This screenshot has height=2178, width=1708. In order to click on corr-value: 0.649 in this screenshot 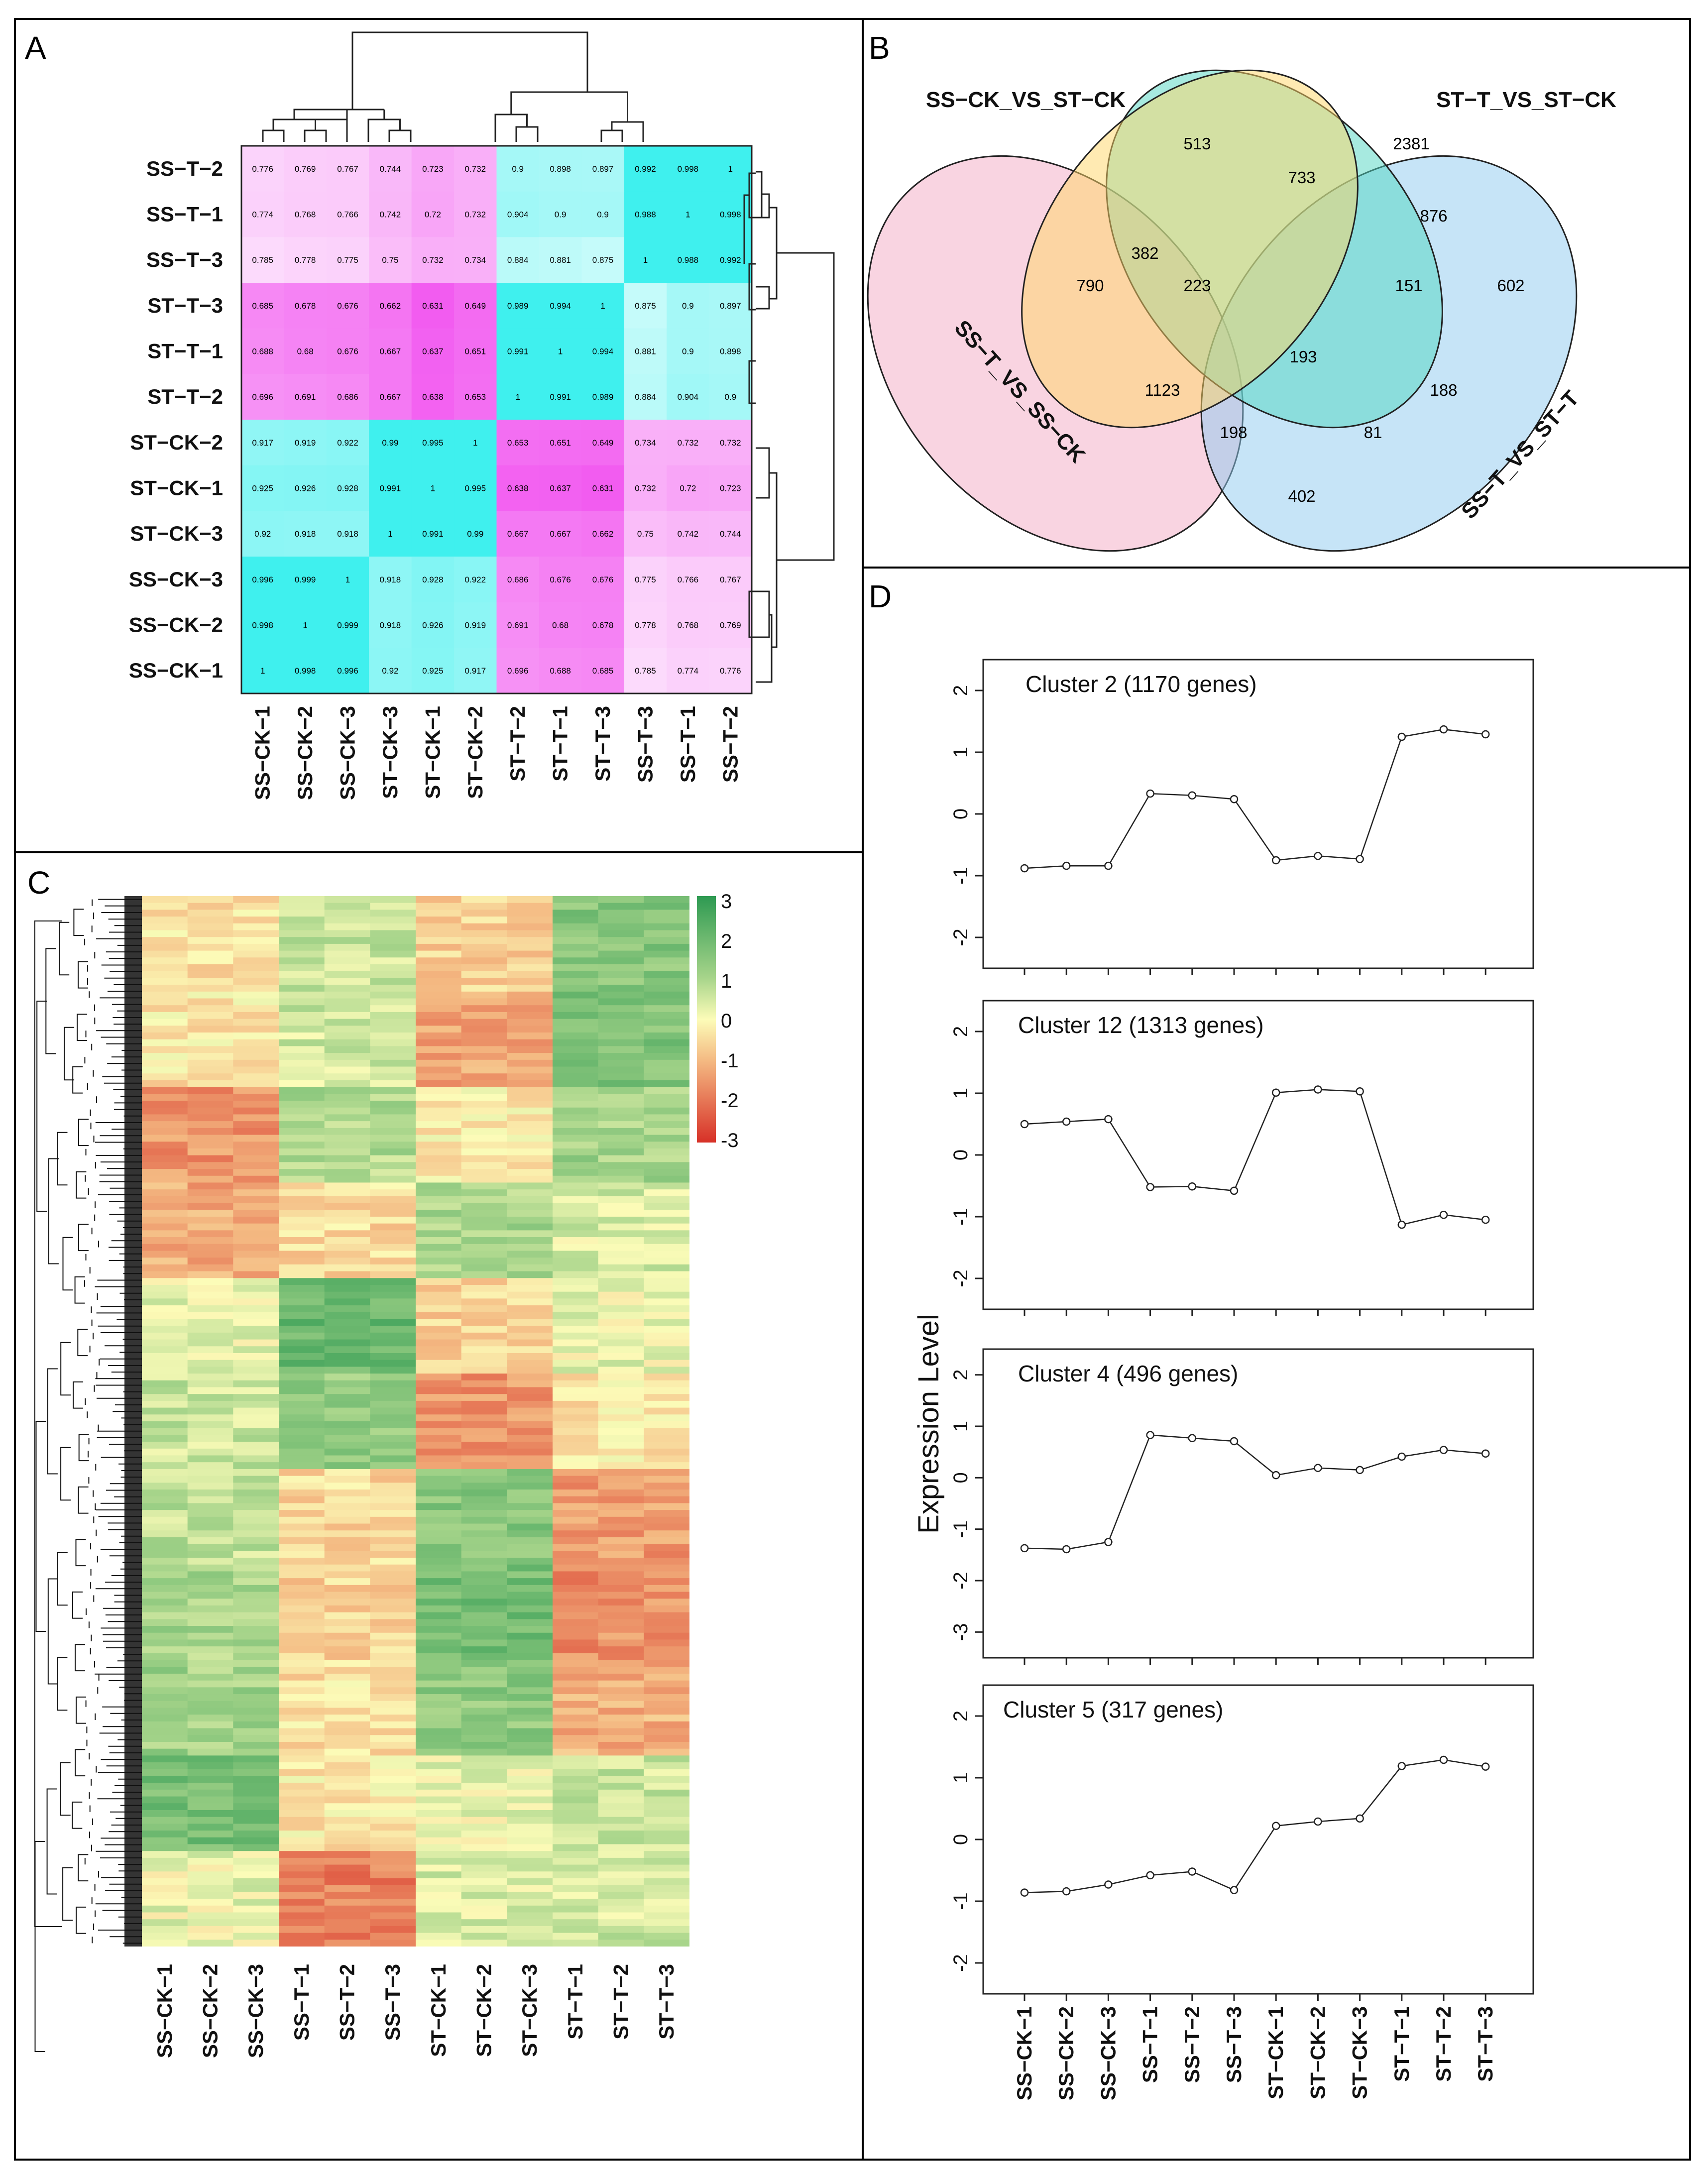, I will do `click(475, 306)`.